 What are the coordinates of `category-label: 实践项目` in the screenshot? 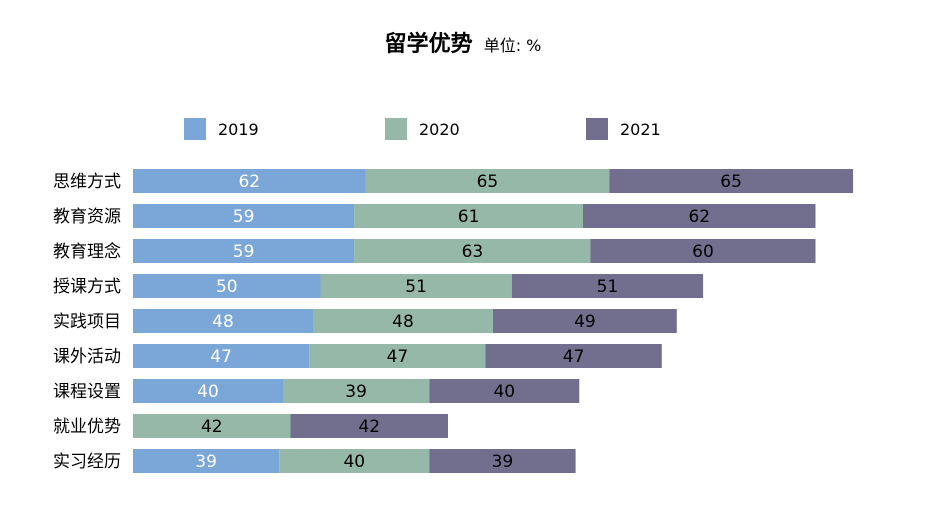 It's located at (87, 322).